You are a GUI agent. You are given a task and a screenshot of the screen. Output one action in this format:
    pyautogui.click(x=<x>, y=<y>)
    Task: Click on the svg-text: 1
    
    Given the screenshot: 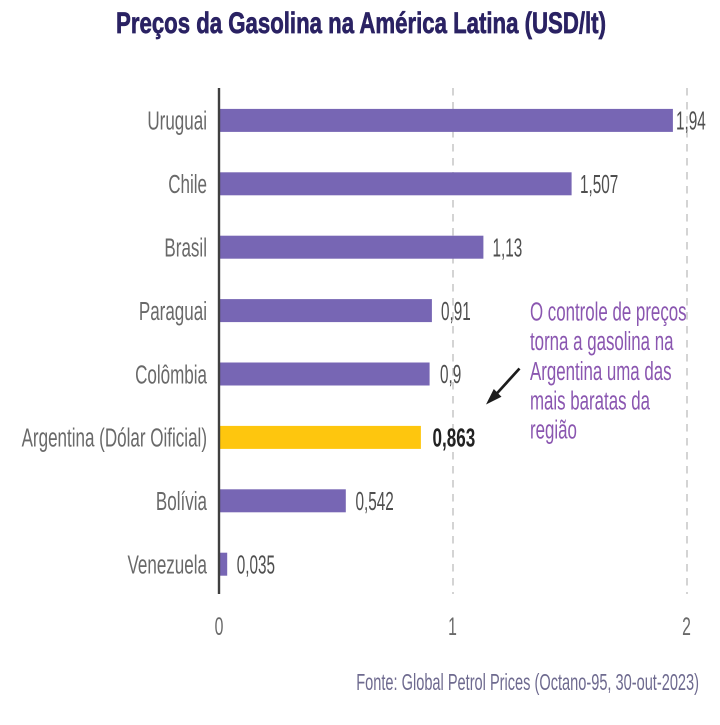 What is the action you would take?
    pyautogui.click(x=452, y=627)
    